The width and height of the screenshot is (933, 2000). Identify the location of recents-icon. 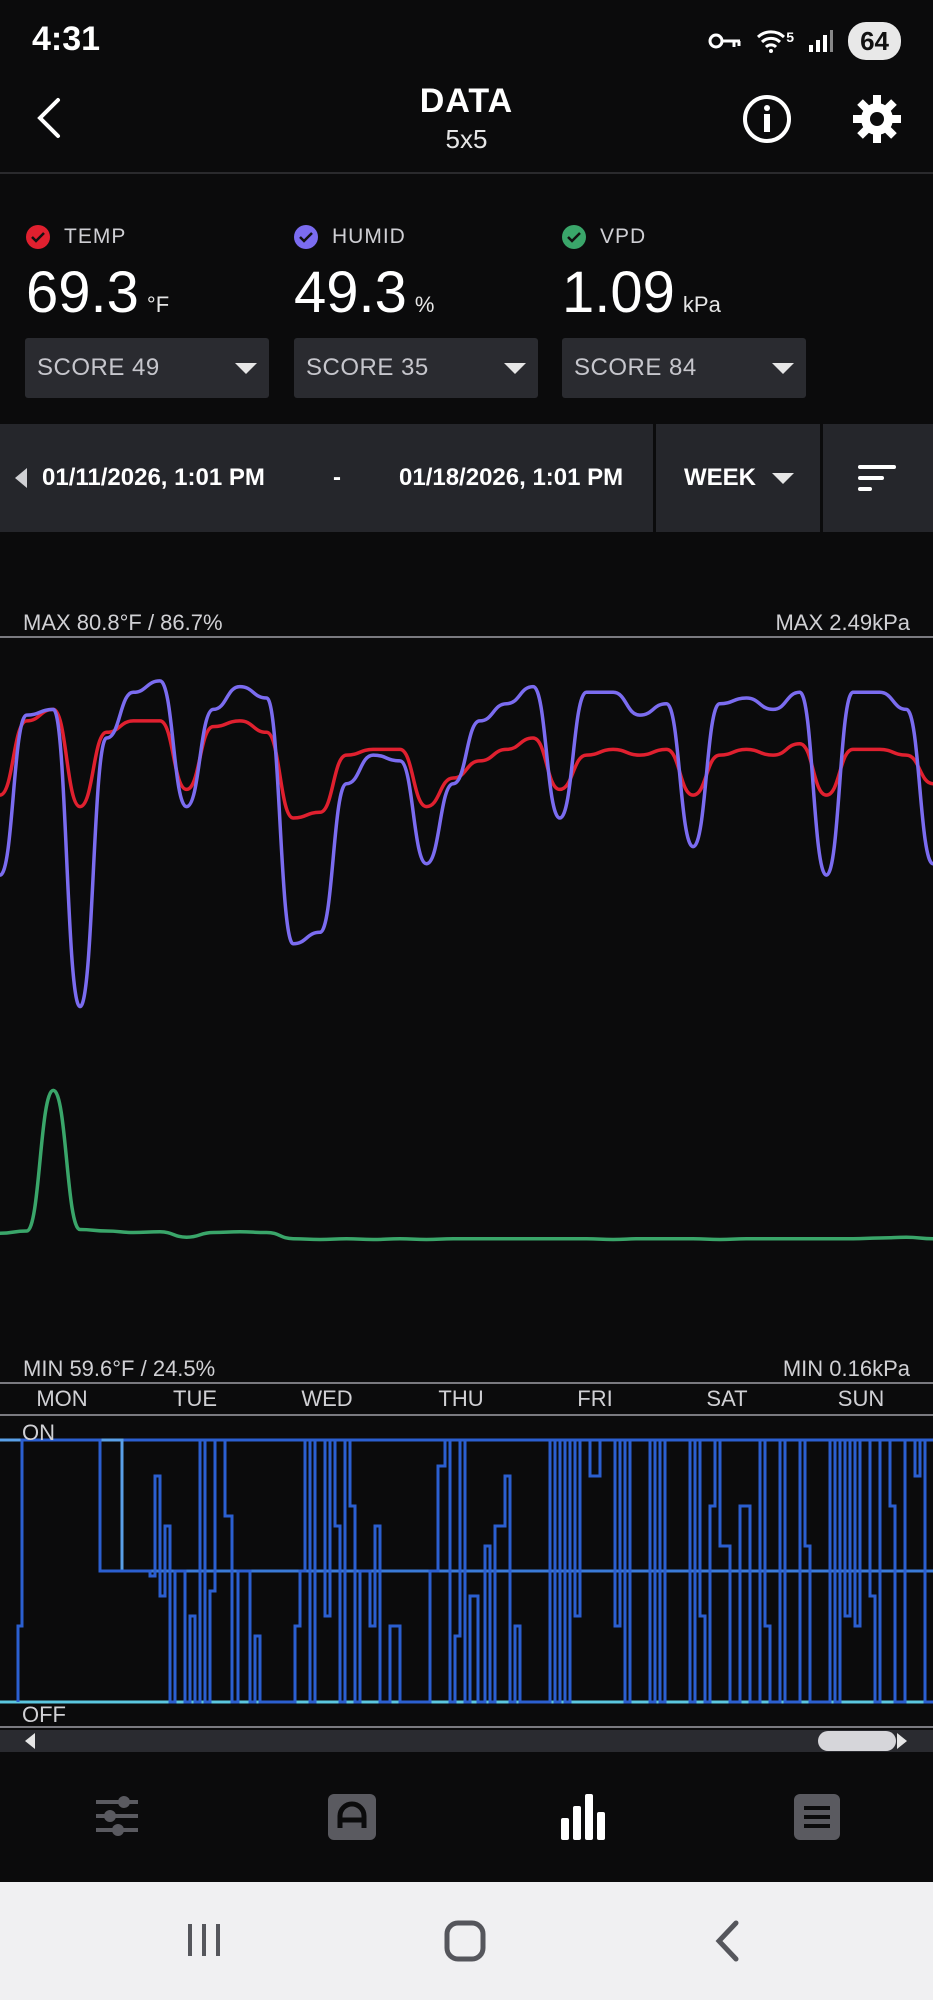
(204, 1940).